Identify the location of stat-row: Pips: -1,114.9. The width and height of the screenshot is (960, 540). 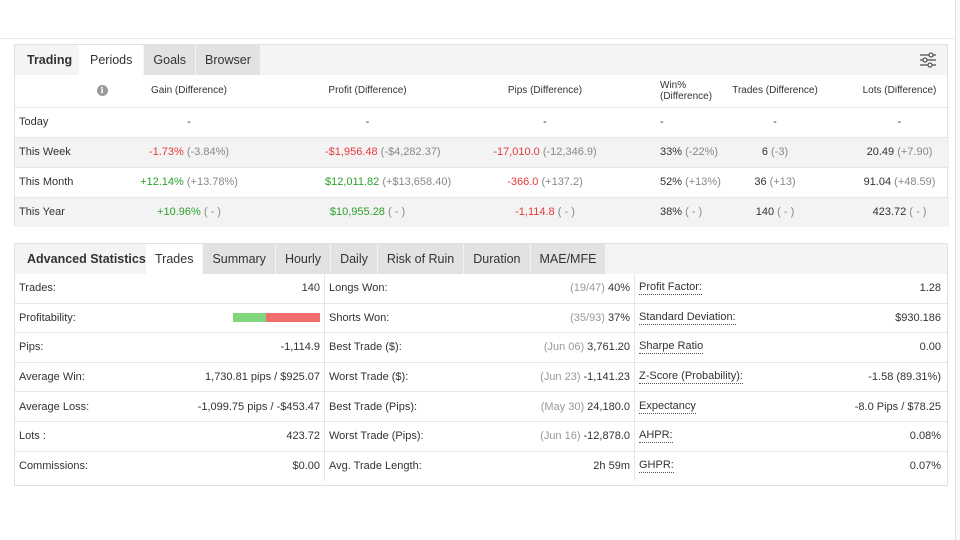
(169, 348).